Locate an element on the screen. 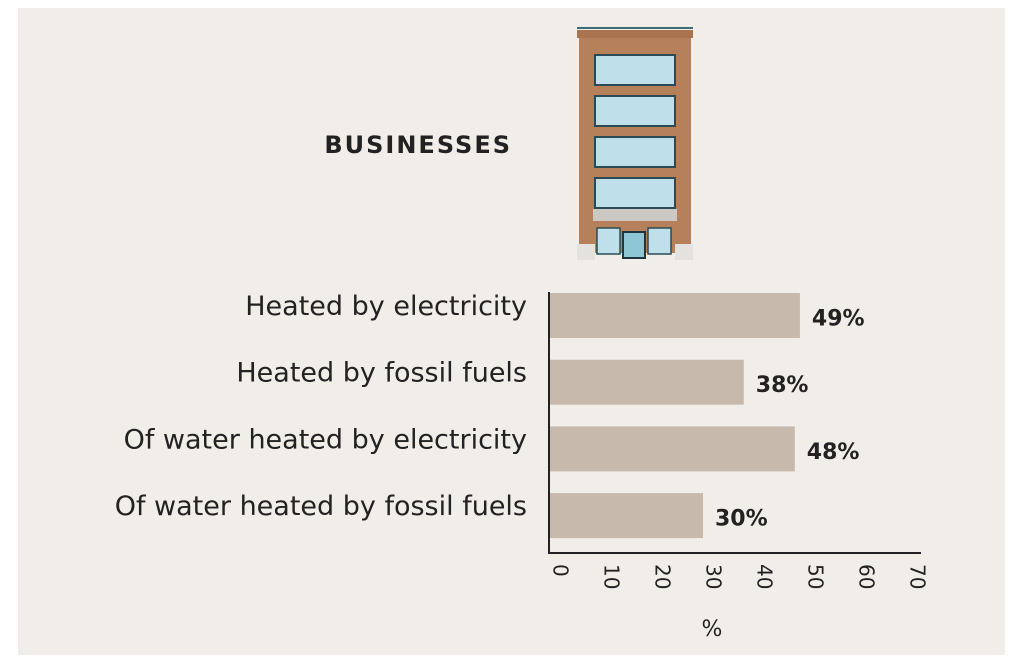 The height and width of the screenshot is (658, 1023). x-tick-label: 40 is located at coordinates (765, 576).